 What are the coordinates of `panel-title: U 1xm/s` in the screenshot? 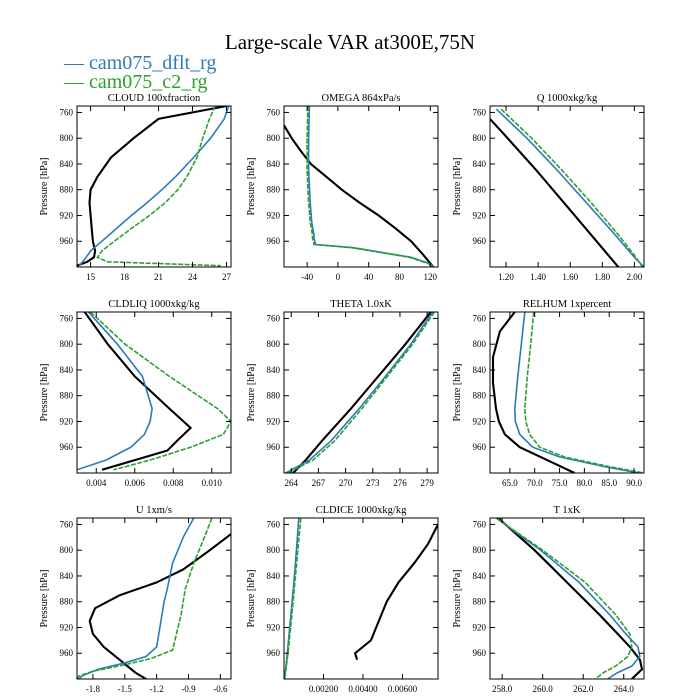 It's located at (154, 510).